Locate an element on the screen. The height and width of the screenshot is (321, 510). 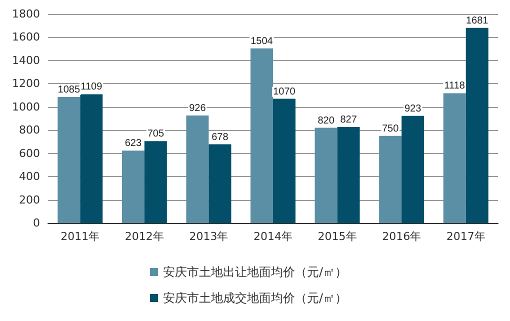
y-tick-label: 600 is located at coordinates (29, 153).